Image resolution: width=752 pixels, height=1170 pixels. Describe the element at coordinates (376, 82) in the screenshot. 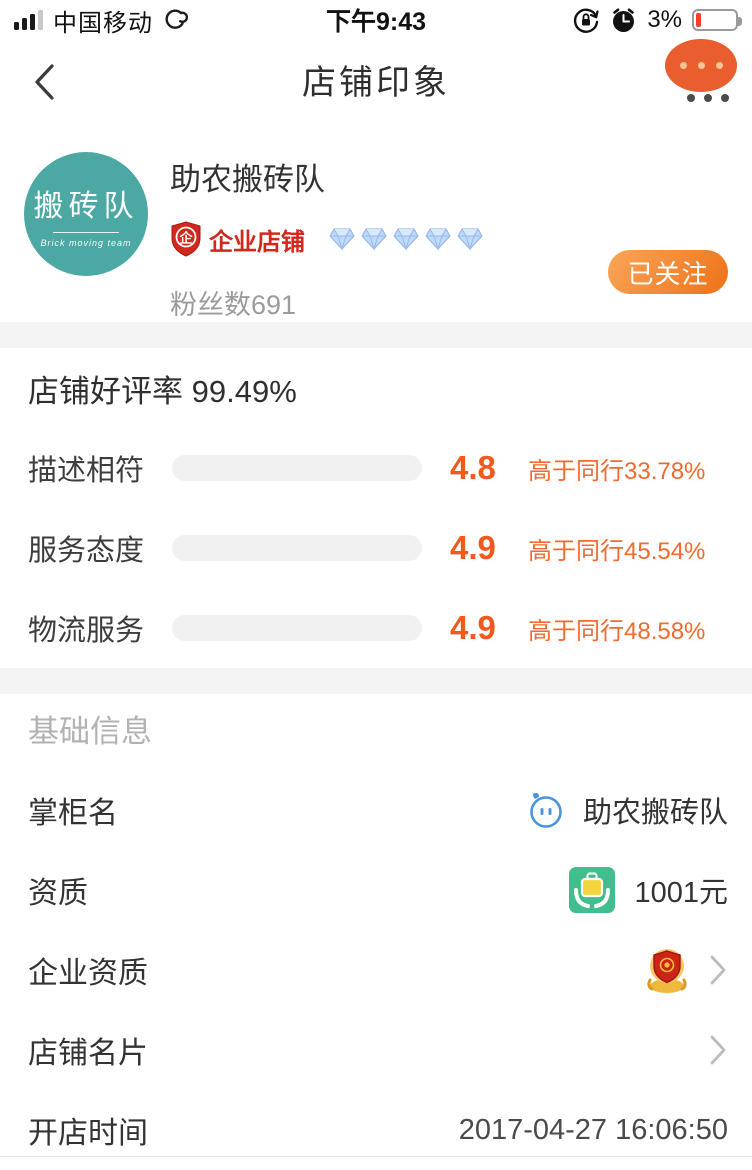

I see `page-title: 店铺印象` at that location.